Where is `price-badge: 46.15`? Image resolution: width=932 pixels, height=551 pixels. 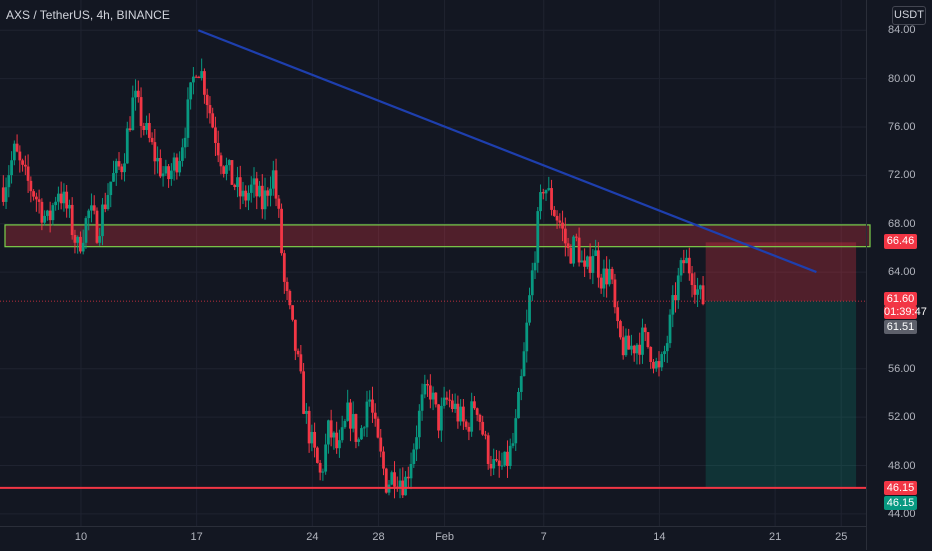
price-badge: 46.15 is located at coordinates (900, 502).